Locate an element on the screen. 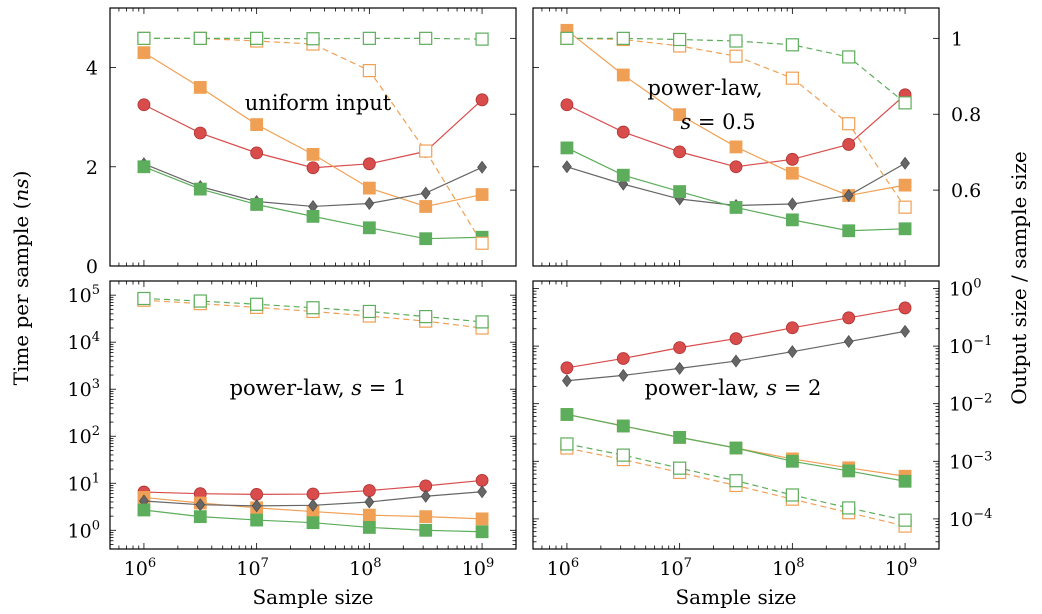  y-axis-title-right: Output size / sample size is located at coordinates (1019, 277).